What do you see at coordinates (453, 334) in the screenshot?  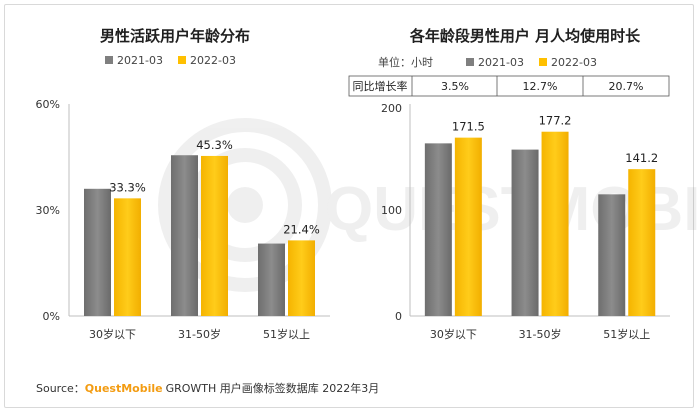 I see `right-category-label-30-below: 30岁以下` at bounding box center [453, 334].